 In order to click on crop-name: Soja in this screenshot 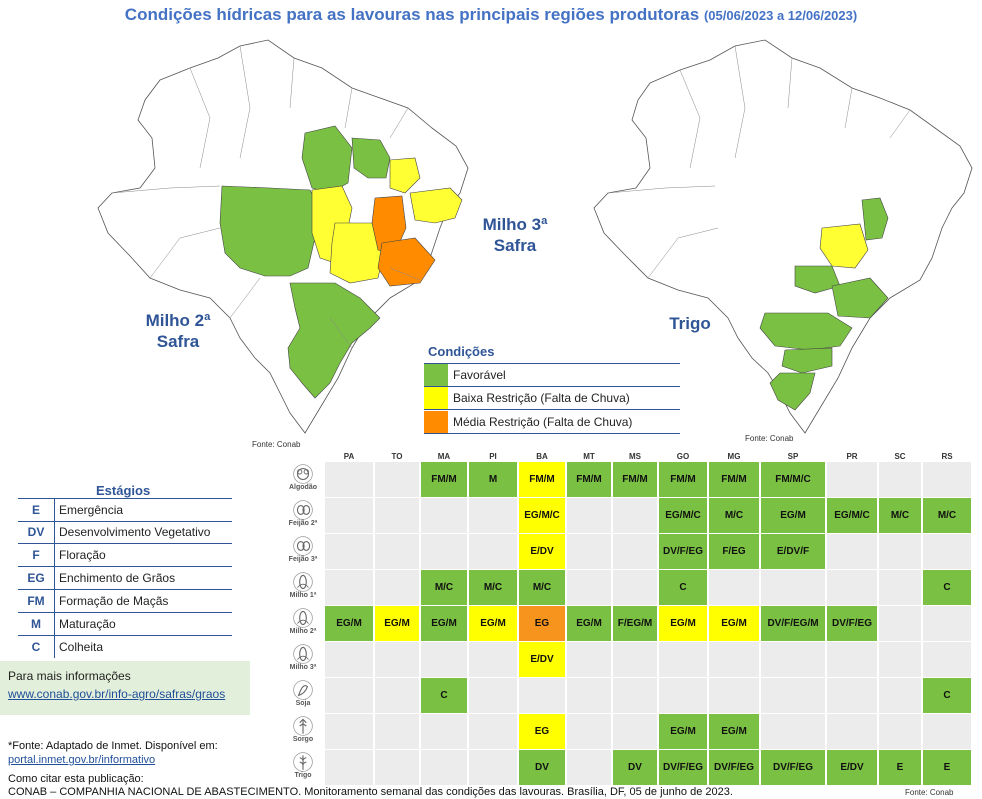, I will do `click(303, 703)`.